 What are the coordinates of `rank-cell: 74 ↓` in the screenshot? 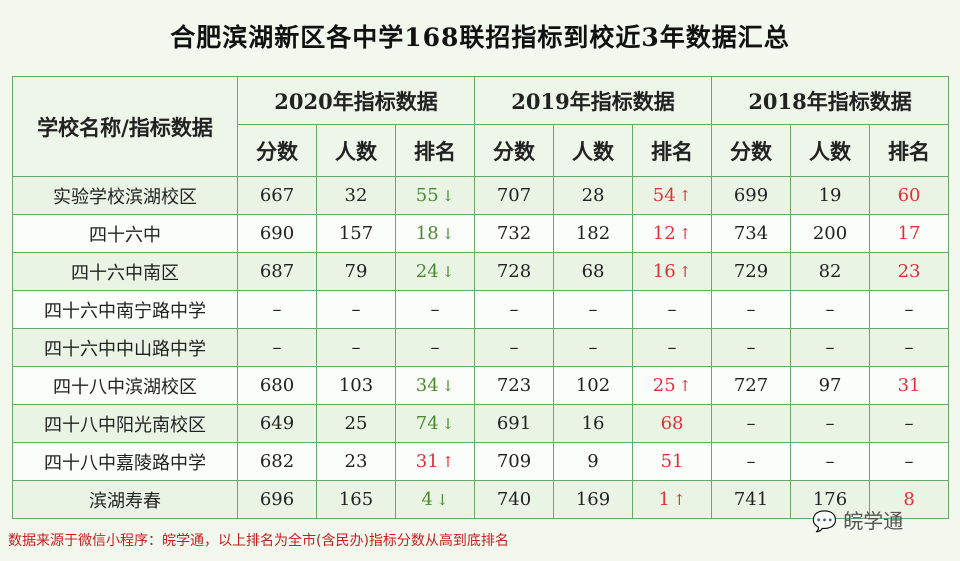 It's located at (435, 423).